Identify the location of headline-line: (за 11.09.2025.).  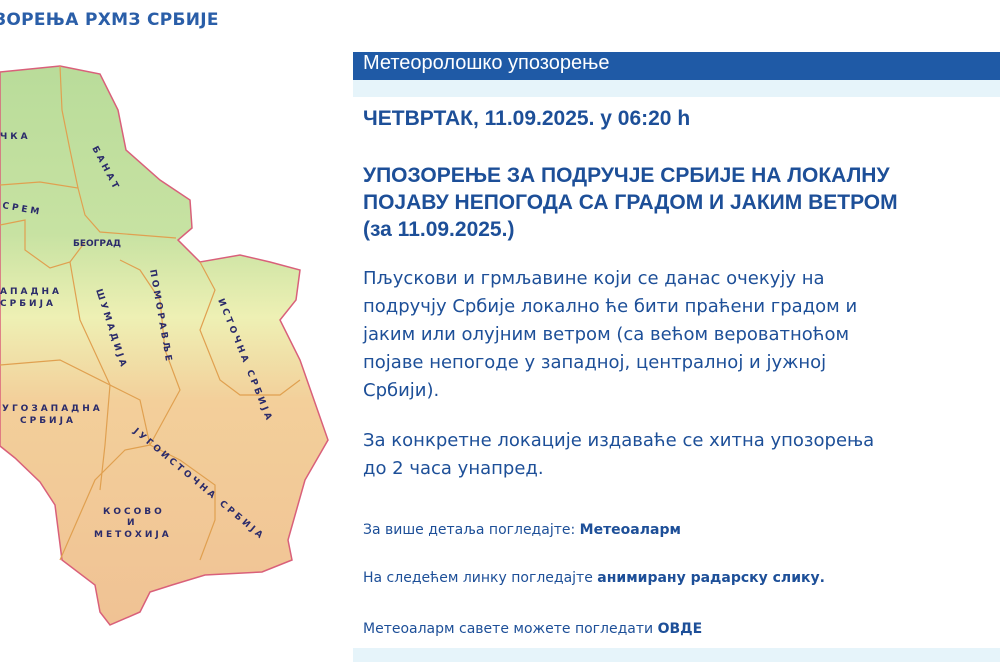
(439, 229).